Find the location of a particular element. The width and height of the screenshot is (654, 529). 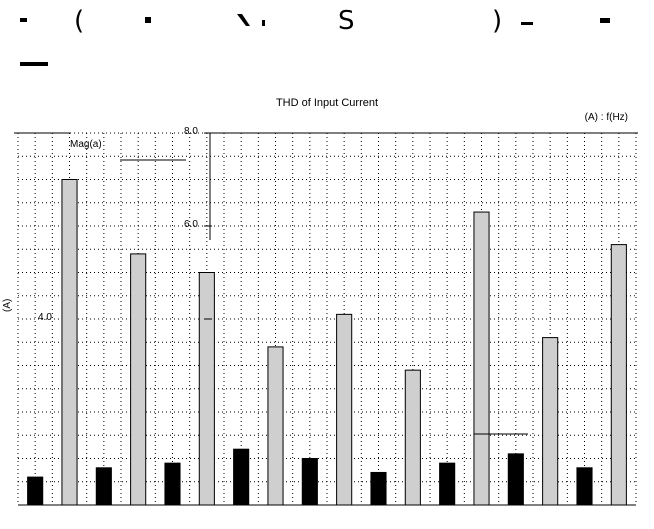

legend-entry: Mag(a) is located at coordinates (86, 144).